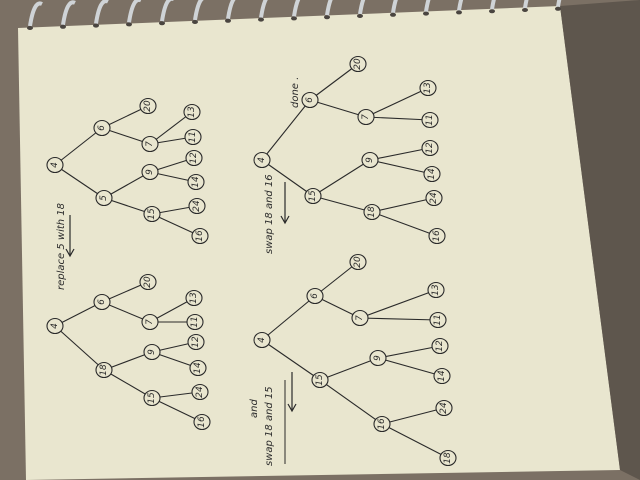  I want to click on tree-3: 4 6 15 20 7 13 11 9 18 12 14 24 16, so click(349, 150).